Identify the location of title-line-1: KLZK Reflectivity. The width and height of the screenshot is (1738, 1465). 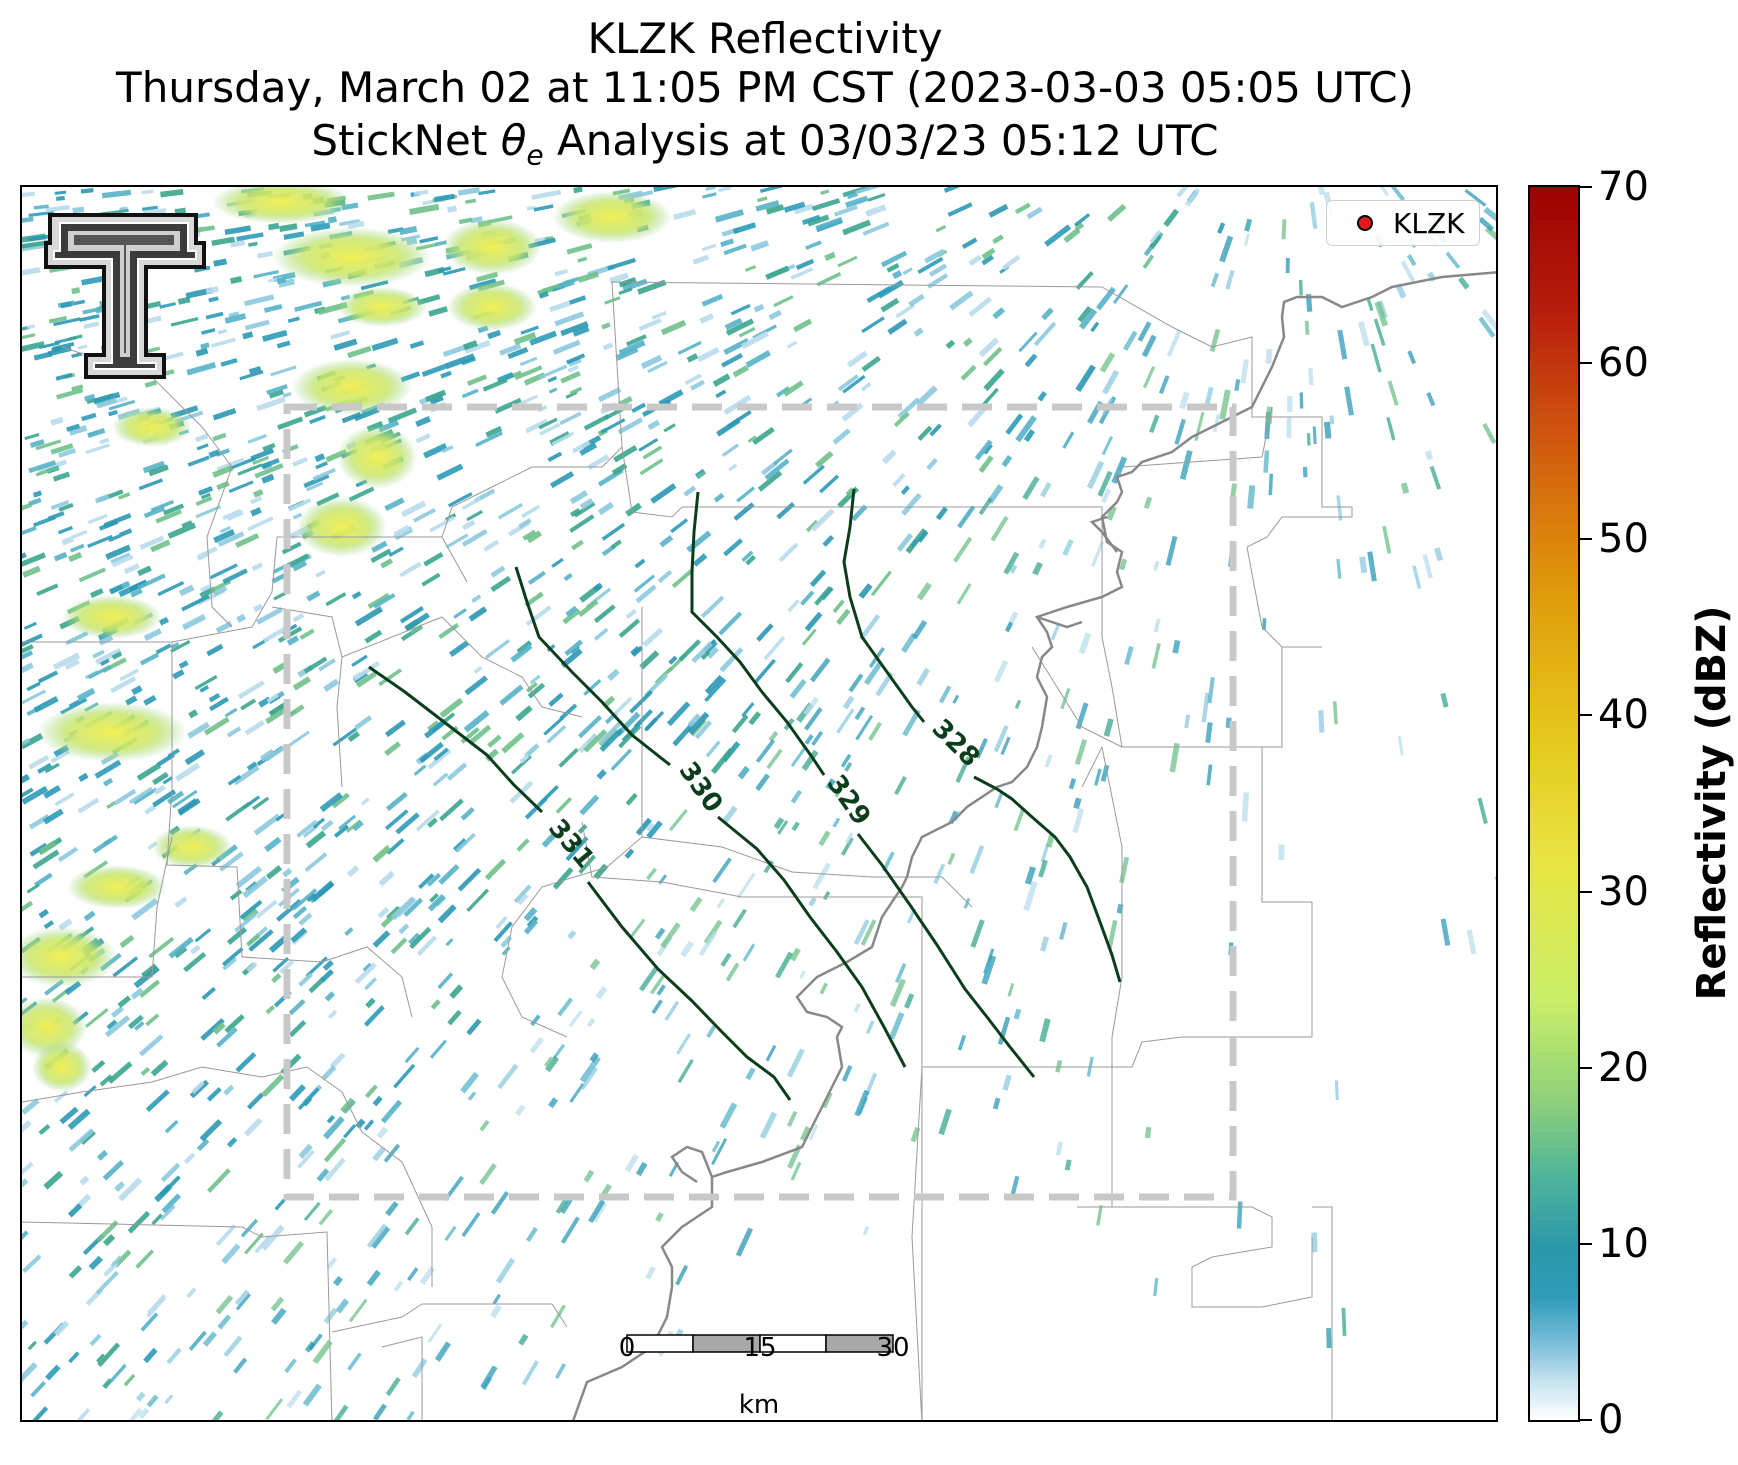
(765, 38).